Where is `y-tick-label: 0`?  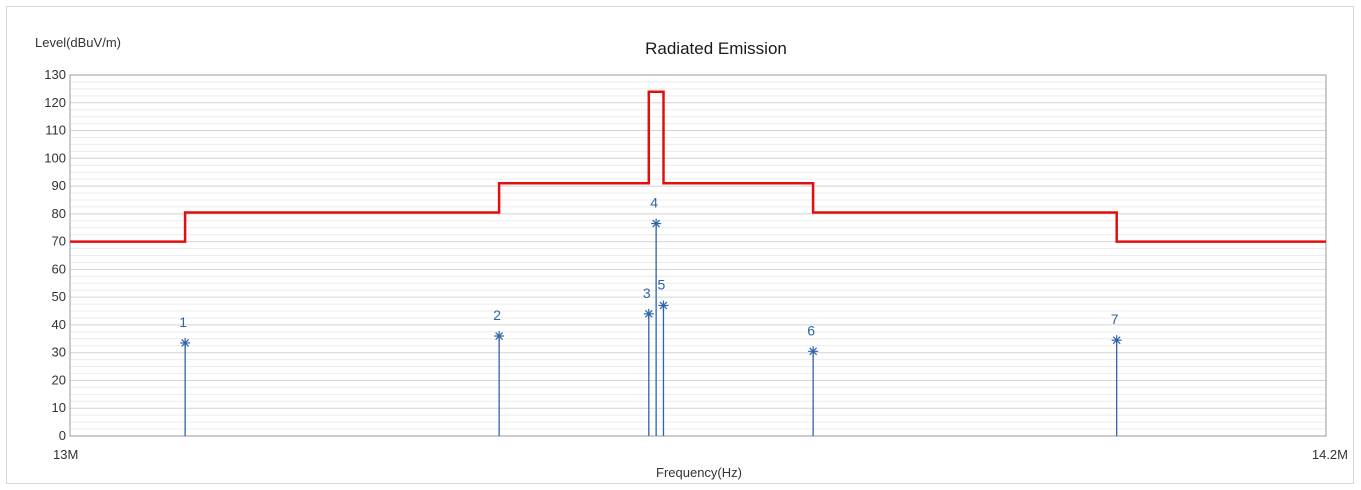 y-tick-label: 0 is located at coordinates (62, 435).